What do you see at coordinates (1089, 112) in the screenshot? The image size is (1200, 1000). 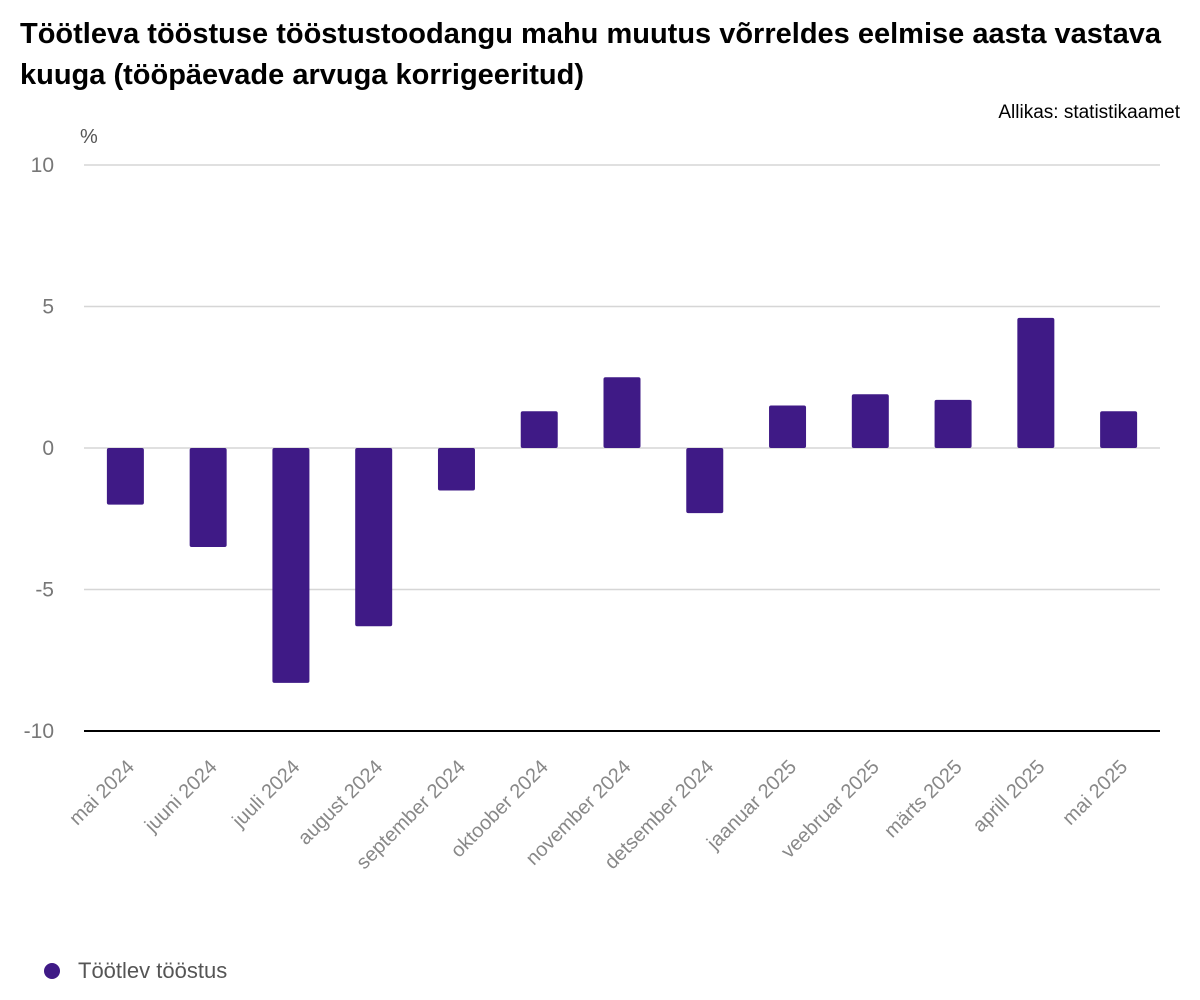 I see `source-note: Allikas: statistikaamet` at bounding box center [1089, 112].